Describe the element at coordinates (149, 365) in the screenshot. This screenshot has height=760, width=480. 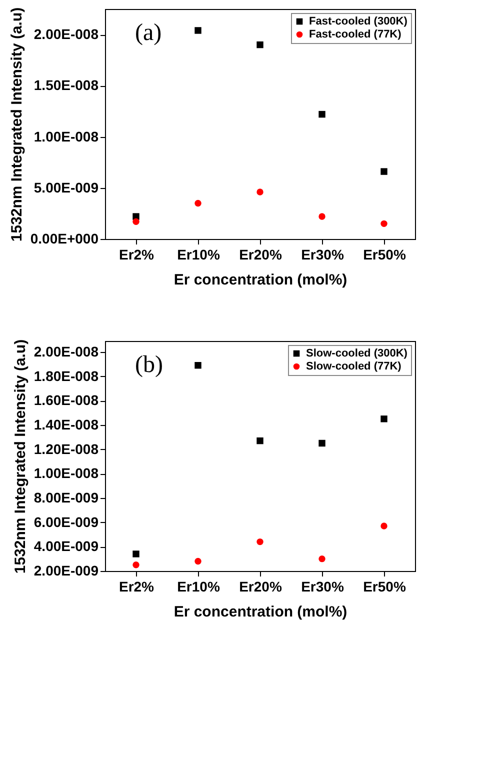
I see `annotation: (b)` at that location.